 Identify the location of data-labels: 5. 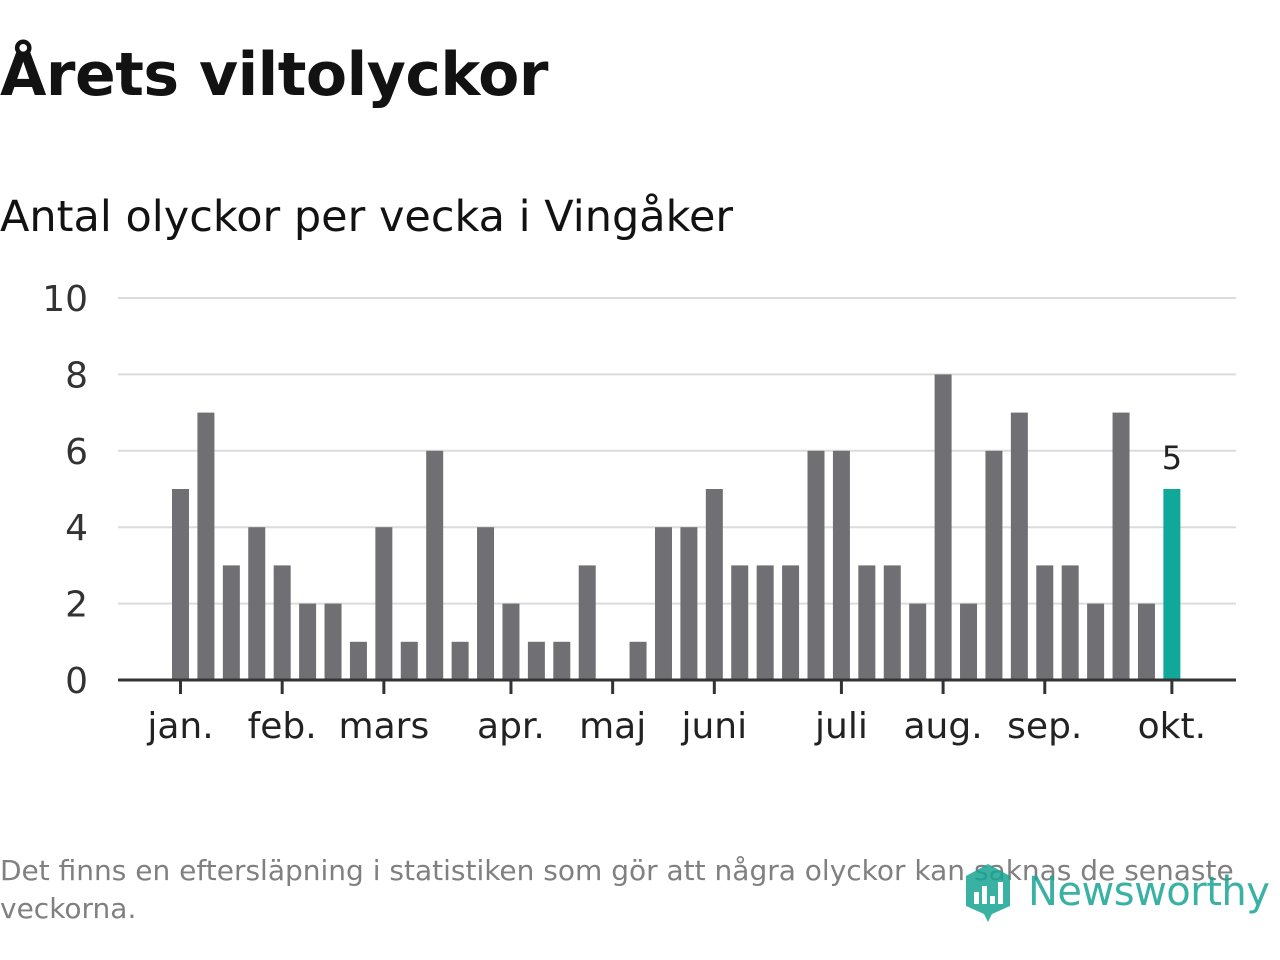
(1172, 458).